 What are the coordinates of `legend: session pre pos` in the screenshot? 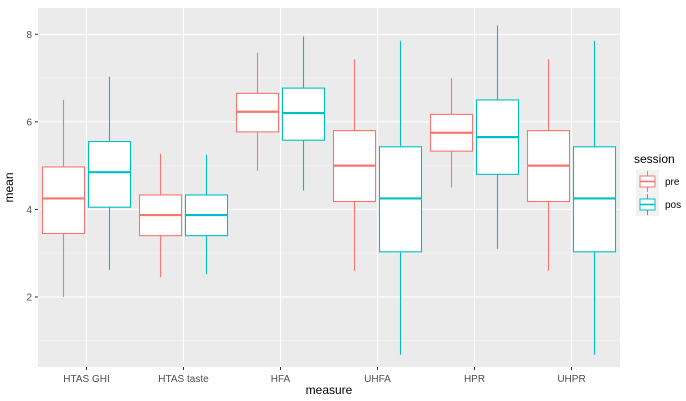 It's located at (657, 184).